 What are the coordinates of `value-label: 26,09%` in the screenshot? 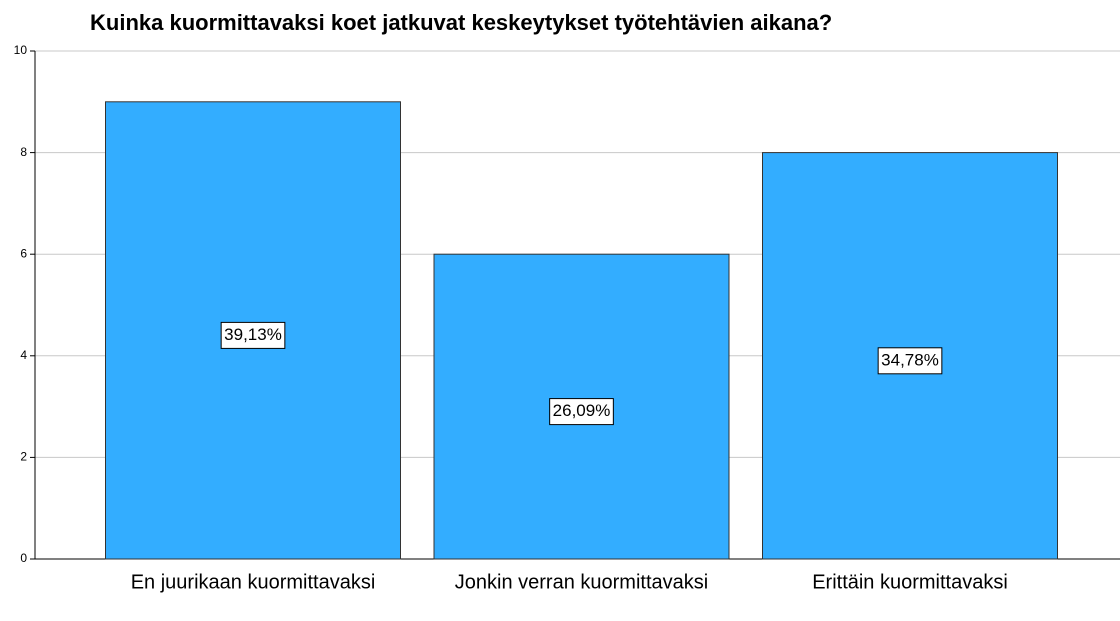 It's located at (582, 410).